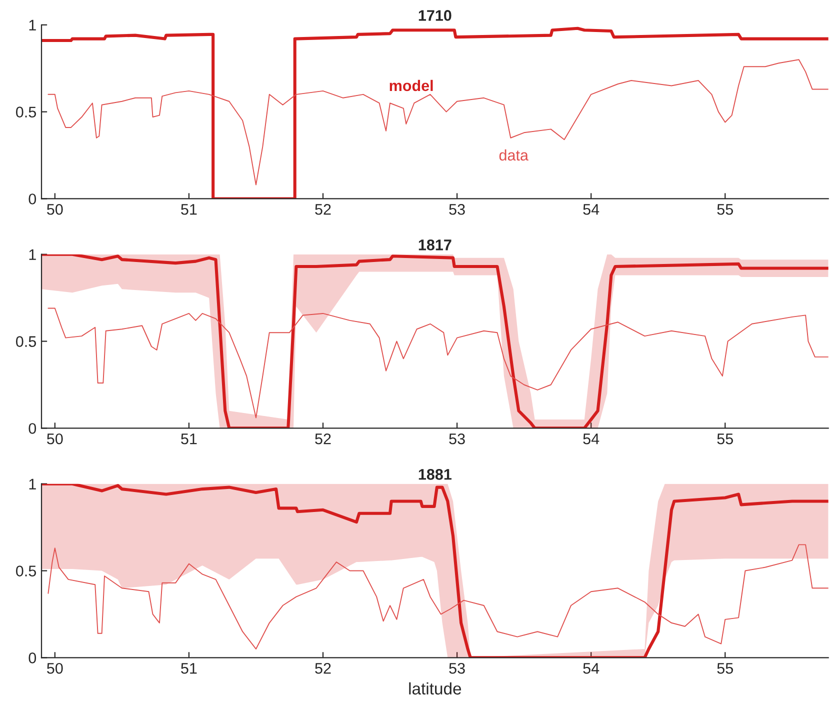 Image resolution: width=830 pixels, height=711 pixels. What do you see at coordinates (435, 474) in the screenshot?
I see `chart-title: 1881` at bounding box center [435, 474].